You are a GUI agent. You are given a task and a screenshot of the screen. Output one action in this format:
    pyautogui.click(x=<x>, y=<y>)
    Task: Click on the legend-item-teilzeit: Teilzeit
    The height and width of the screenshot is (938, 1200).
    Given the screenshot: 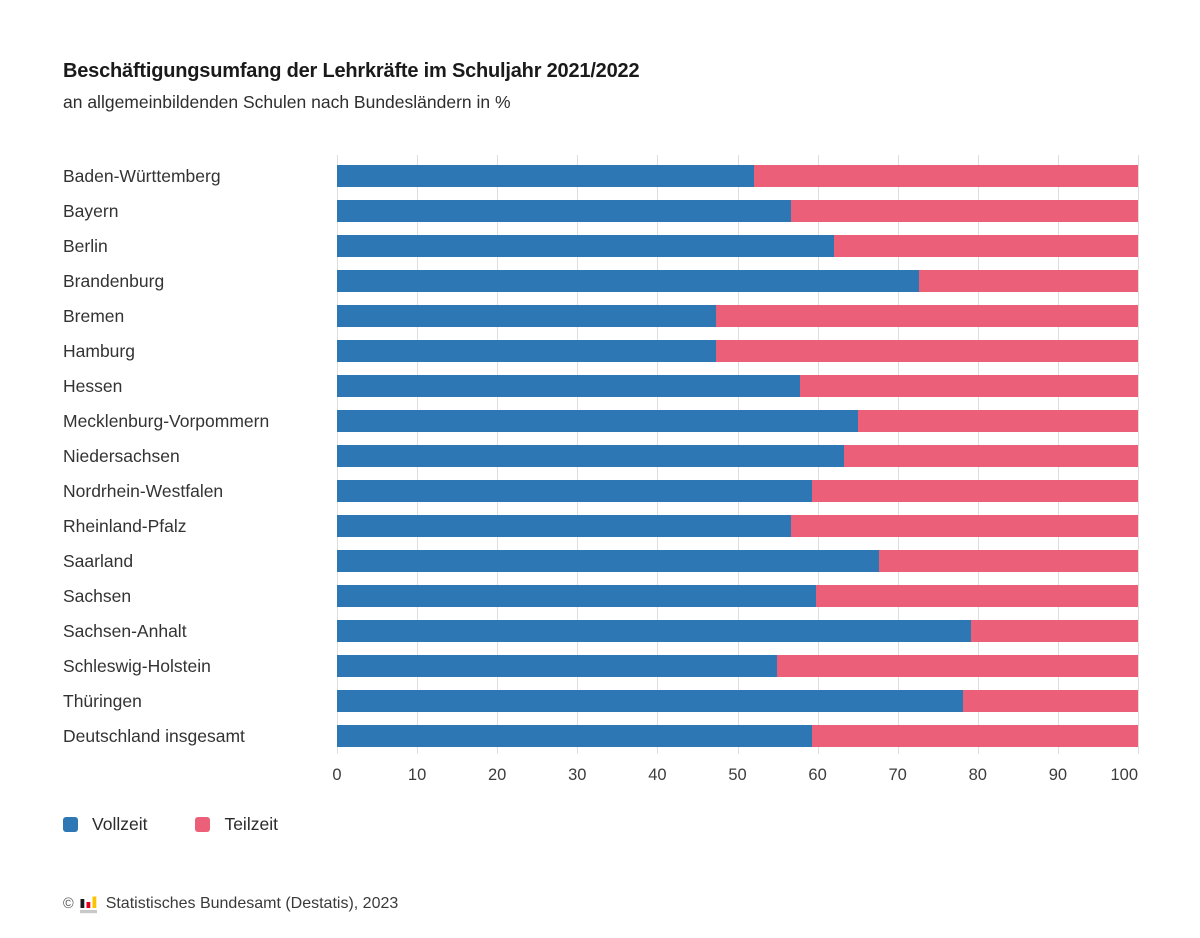 What is the action you would take?
    pyautogui.click(x=236, y=824)
    